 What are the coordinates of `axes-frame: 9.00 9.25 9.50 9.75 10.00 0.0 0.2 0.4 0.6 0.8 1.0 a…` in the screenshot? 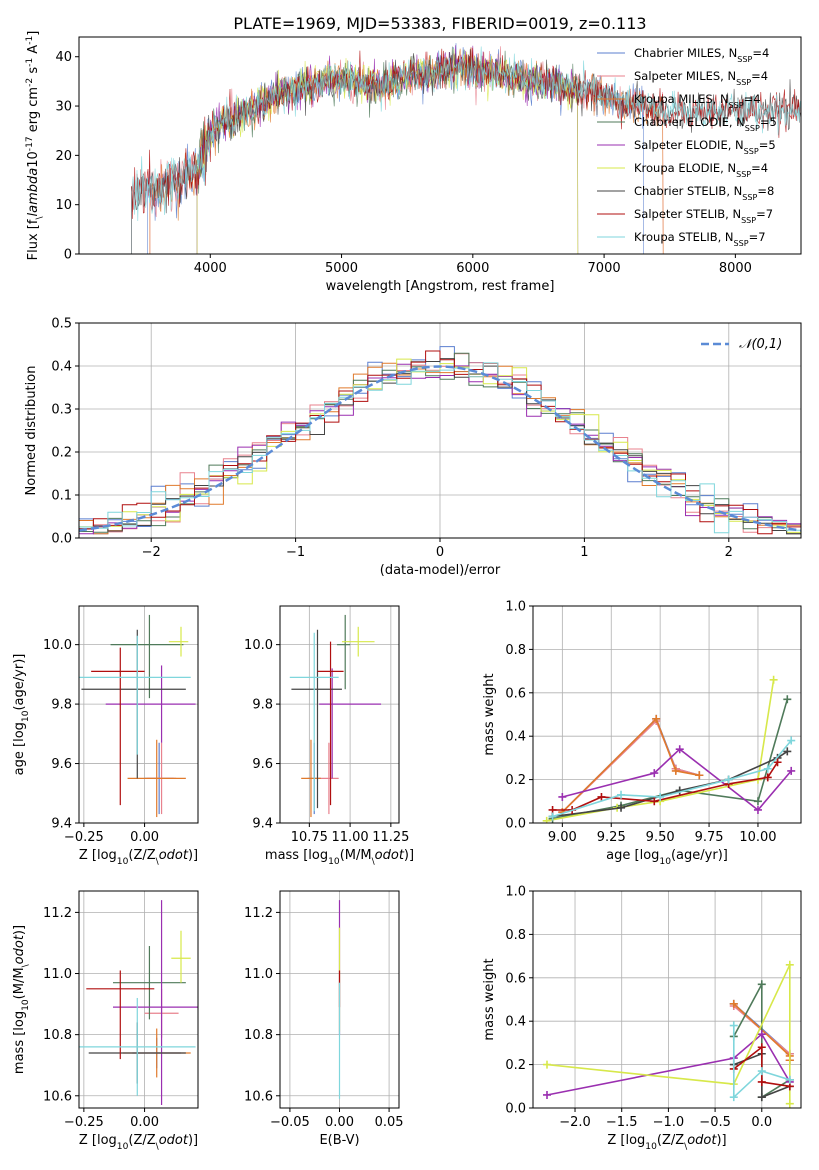 It's located at (642, 733).